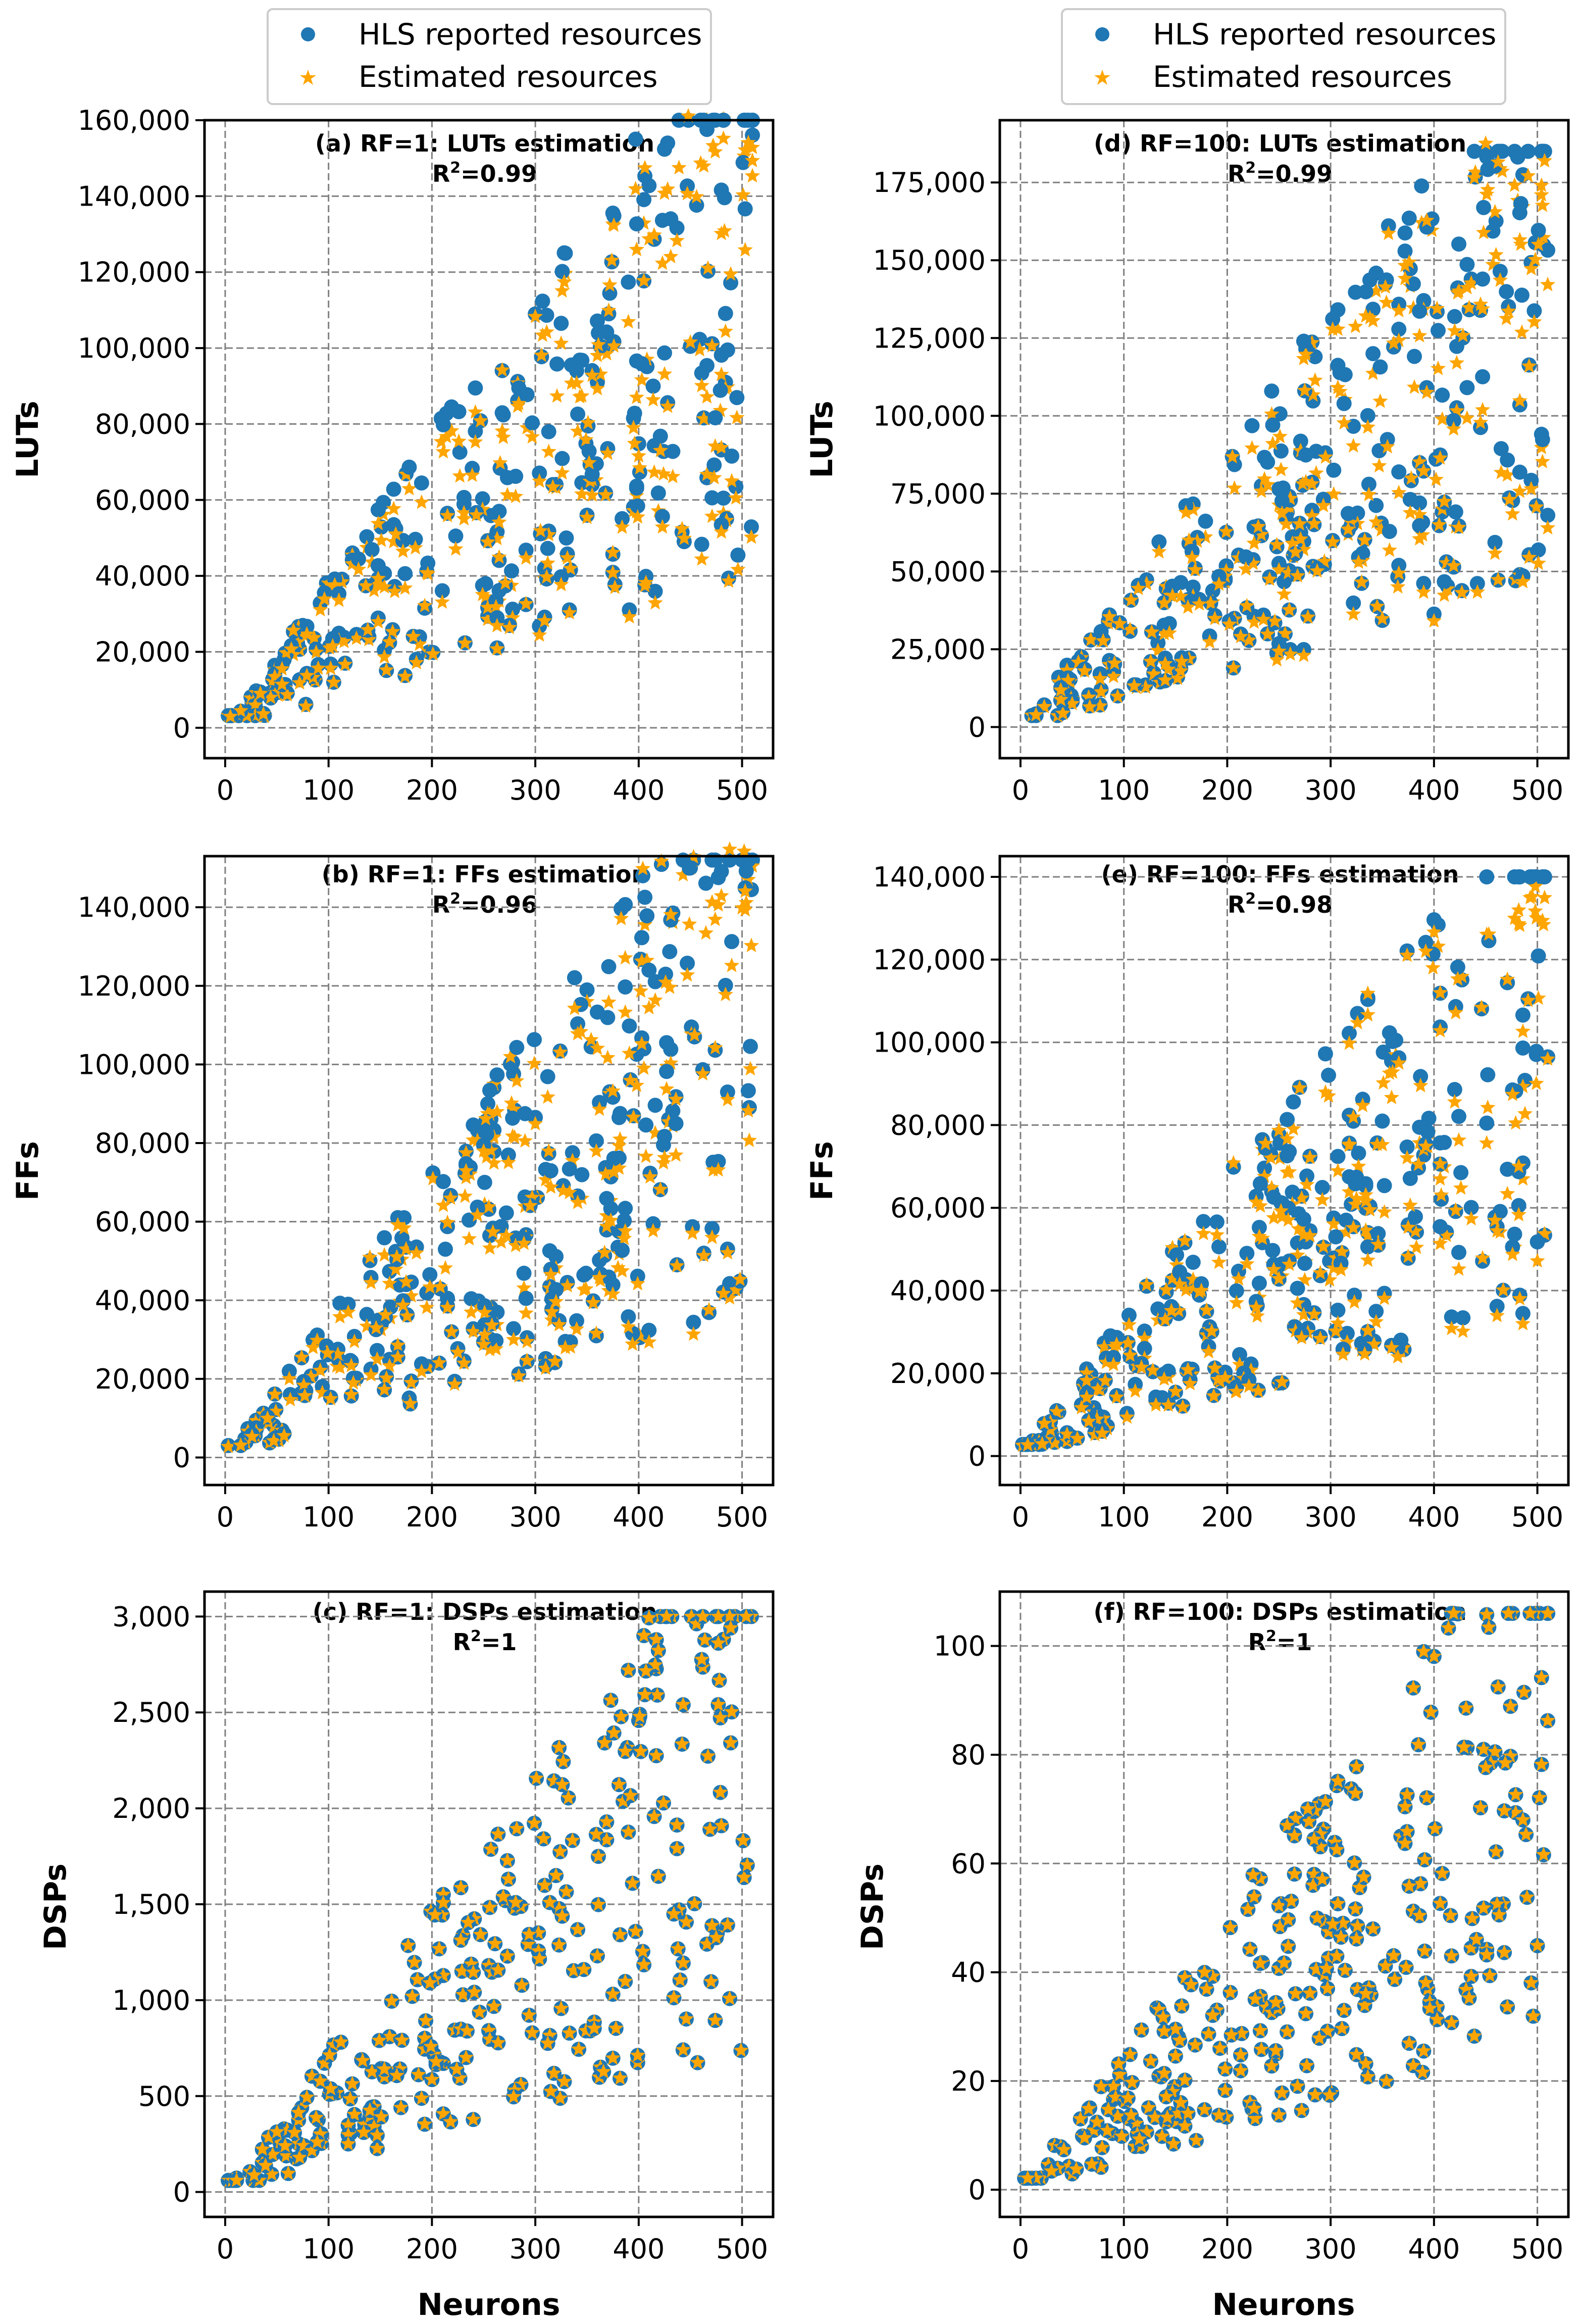 The width and height of the screenshot is (1580, 2324). What do you see at coordinates (225, 1517) in the screenshot?
I see `x-tick-label: 0` at bounding box center [225, 1517].